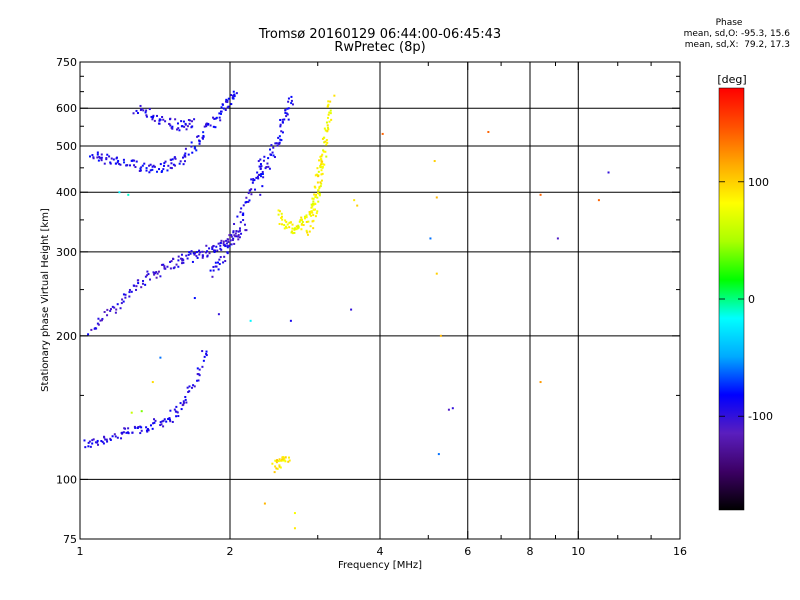 This screenshot has height=600, width=800. Describe the element at coordinates (230, 551) in the screenshot. I see `x-tick-label: 2` at that location.